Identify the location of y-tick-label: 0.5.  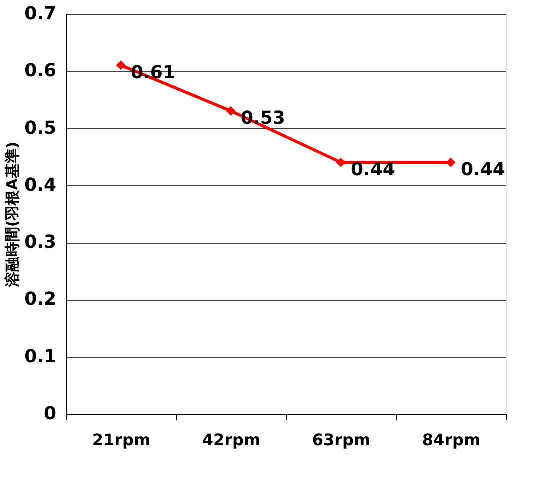
(40, 128).